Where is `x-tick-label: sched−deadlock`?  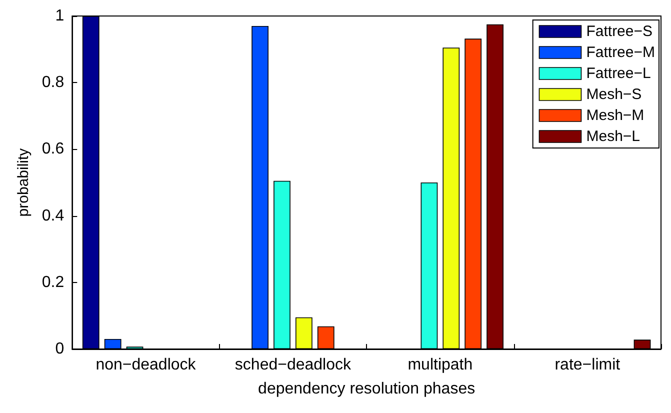 x-tick-label: sched−deadlock is located at coordinates (293, 365).